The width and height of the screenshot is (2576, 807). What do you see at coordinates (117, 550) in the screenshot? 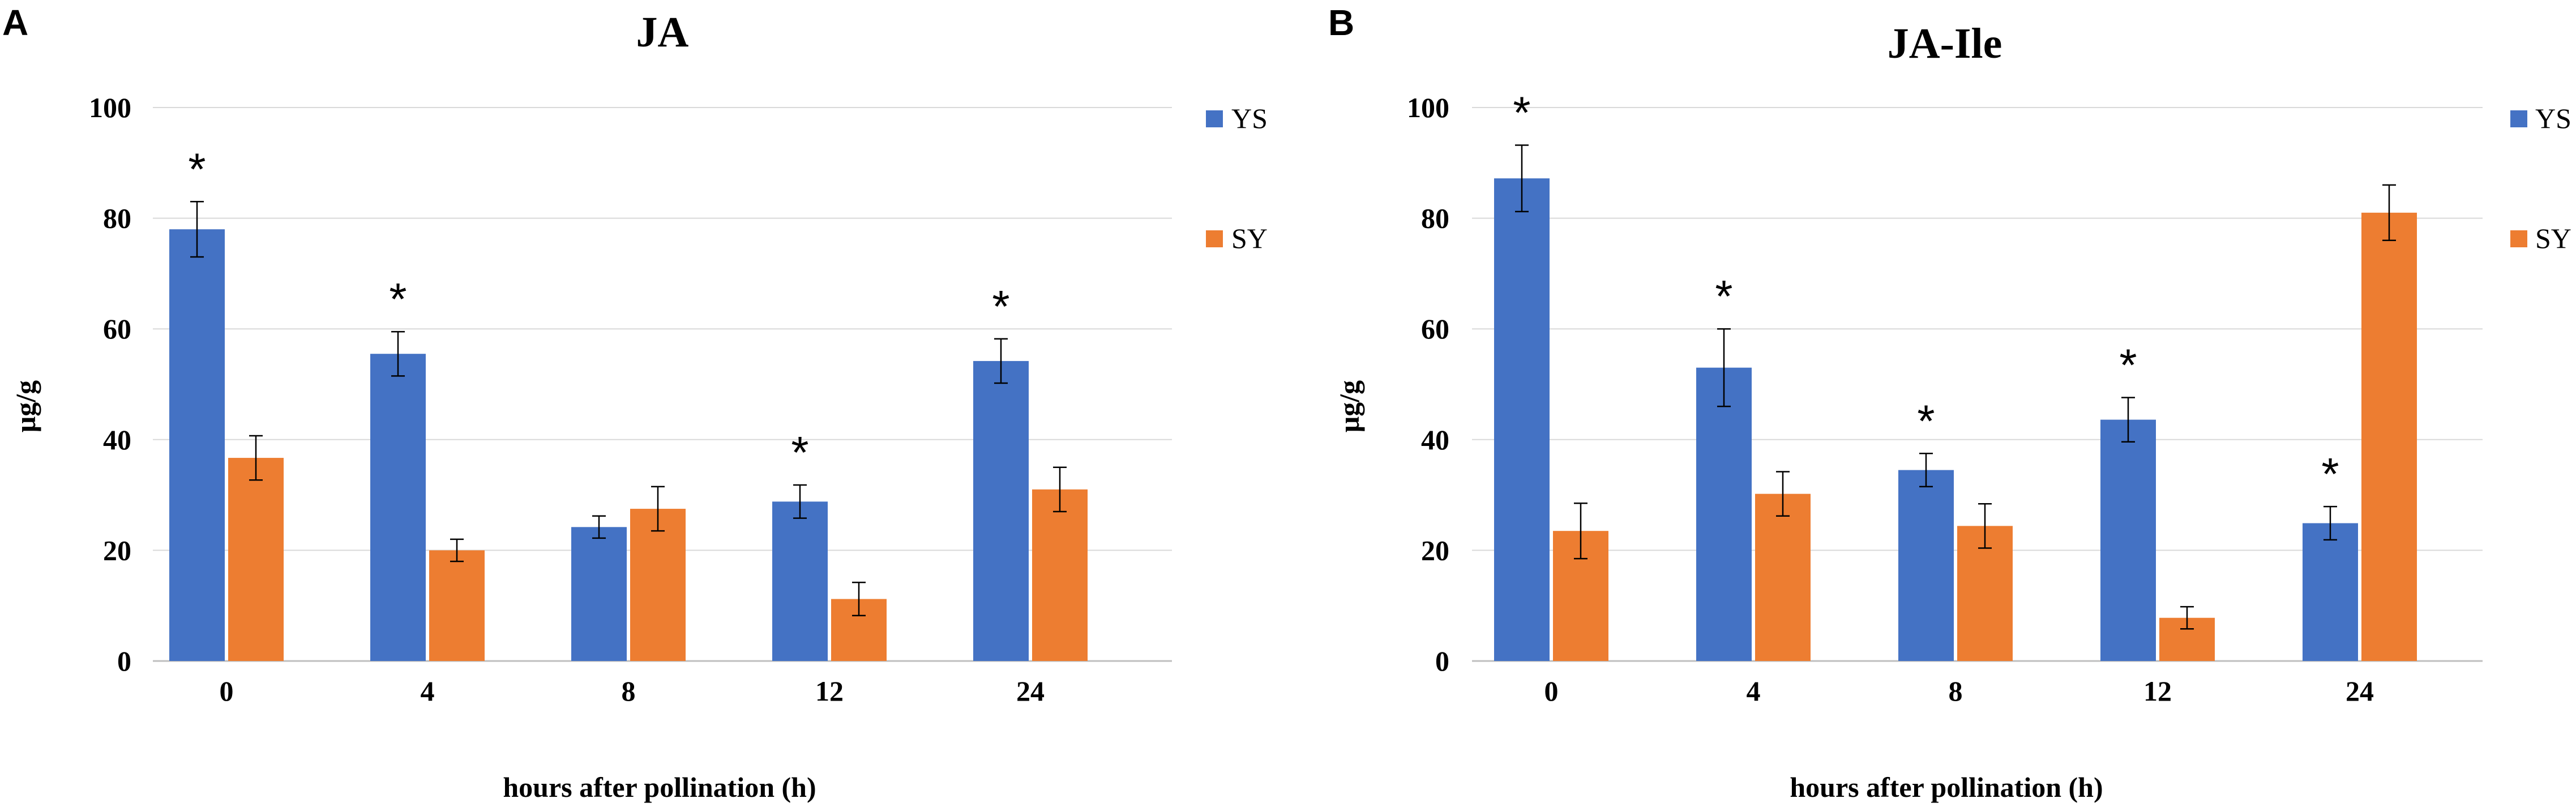
I see `panel-a-ytick-label: 20` at bounding box center [117, 550].